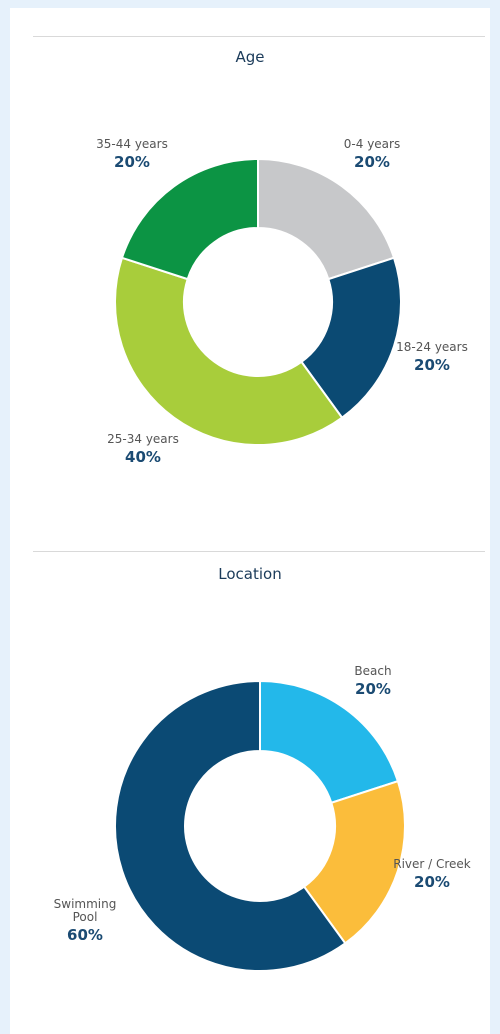 Image resolution: width=500 pixels, height=1034 pixels. Describe the element at coordinates (85, 910) in the screenshot. I see `category-label: Swimming Pool` at that location.